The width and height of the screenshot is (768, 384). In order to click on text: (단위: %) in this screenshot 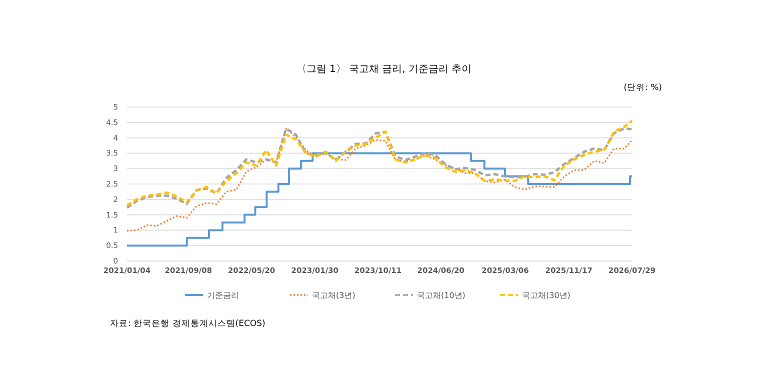, I will do `click(643, 88)`.